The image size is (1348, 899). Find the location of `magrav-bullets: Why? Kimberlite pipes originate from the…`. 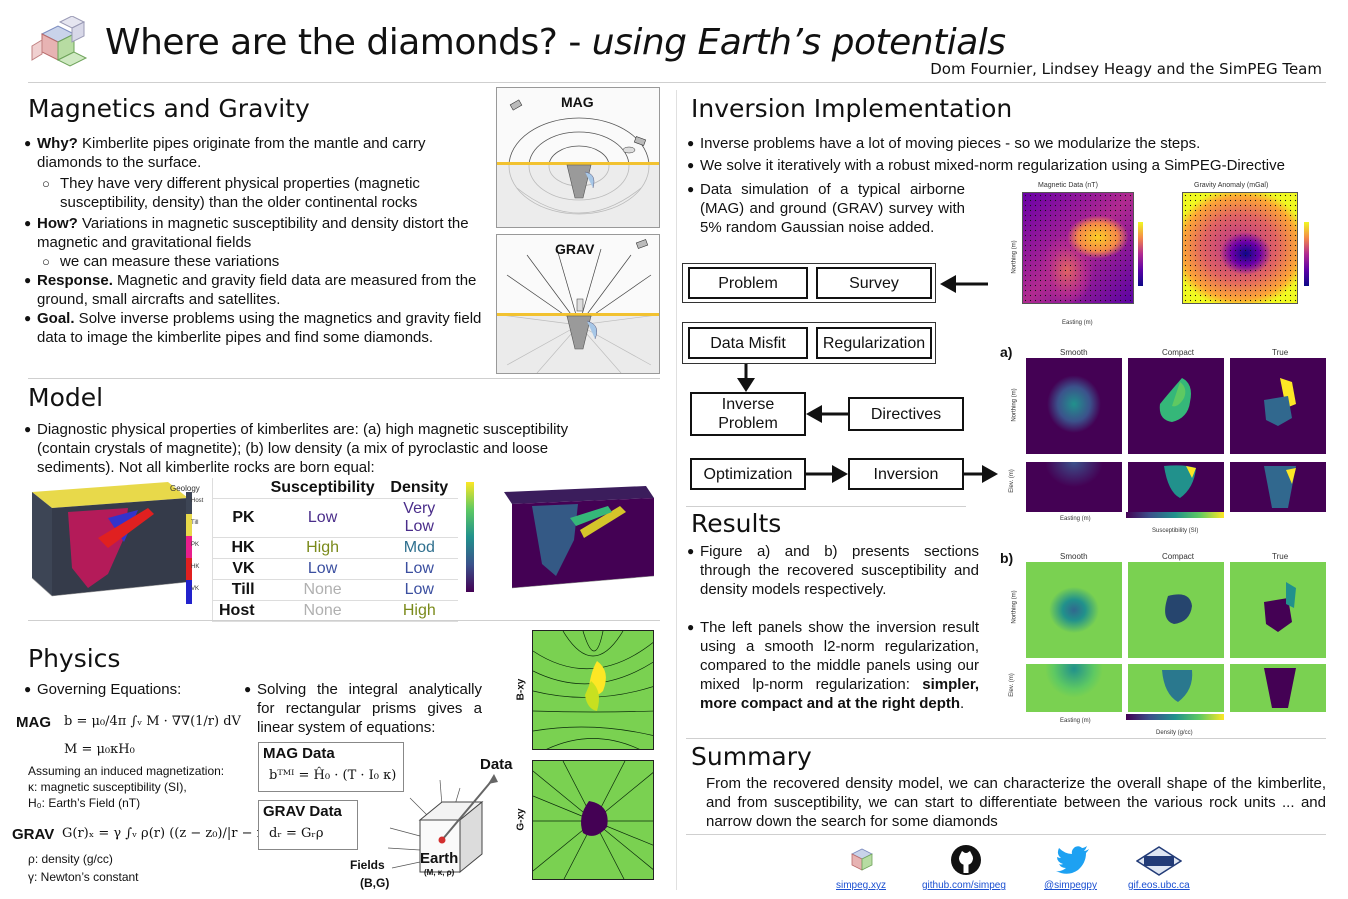

magrav-bullets: Why? Kimberlite pipes originate from the… is located at coordinates (254, 240).